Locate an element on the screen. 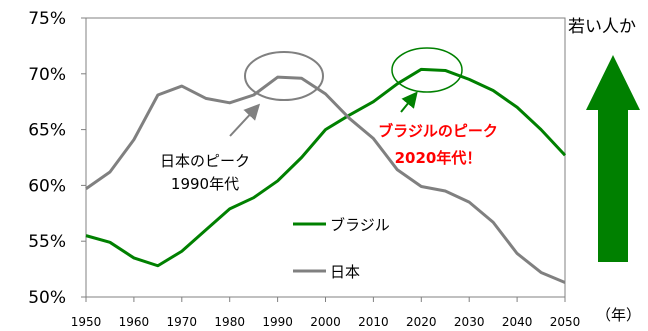 This screenshot has width=648, height=331. y-tick-label: 75% is located at coordinates (47, 19).